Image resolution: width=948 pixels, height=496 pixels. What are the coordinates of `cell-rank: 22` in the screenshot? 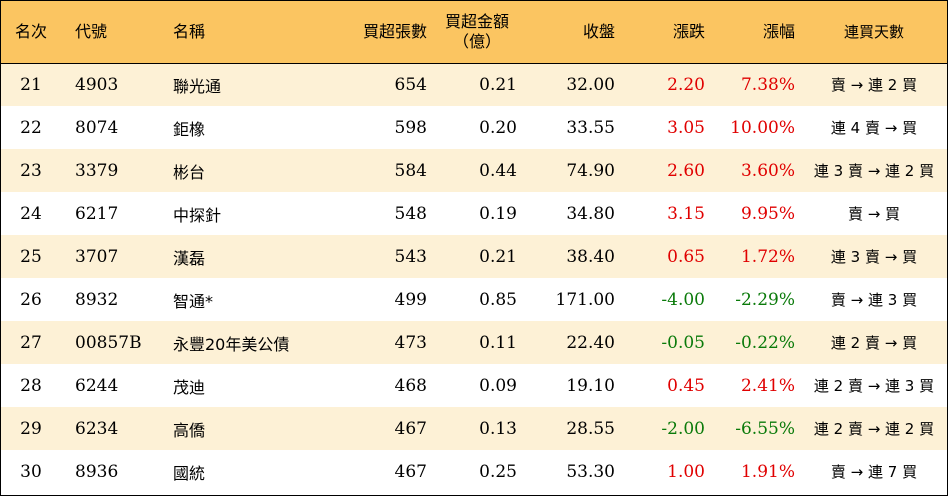 It's located at (31, 127).